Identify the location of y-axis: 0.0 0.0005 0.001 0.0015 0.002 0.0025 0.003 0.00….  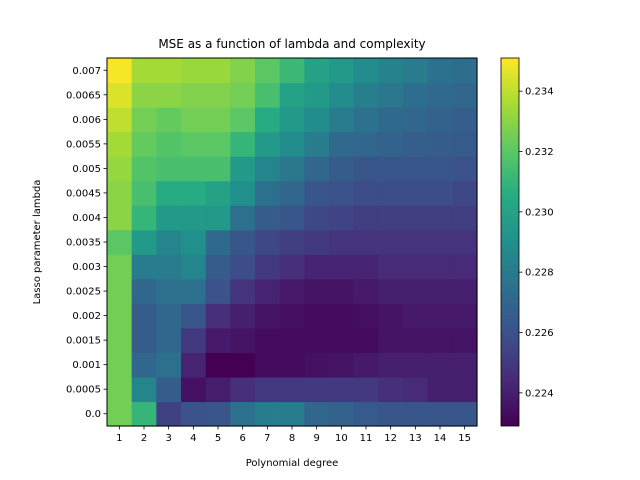
(86, 243).